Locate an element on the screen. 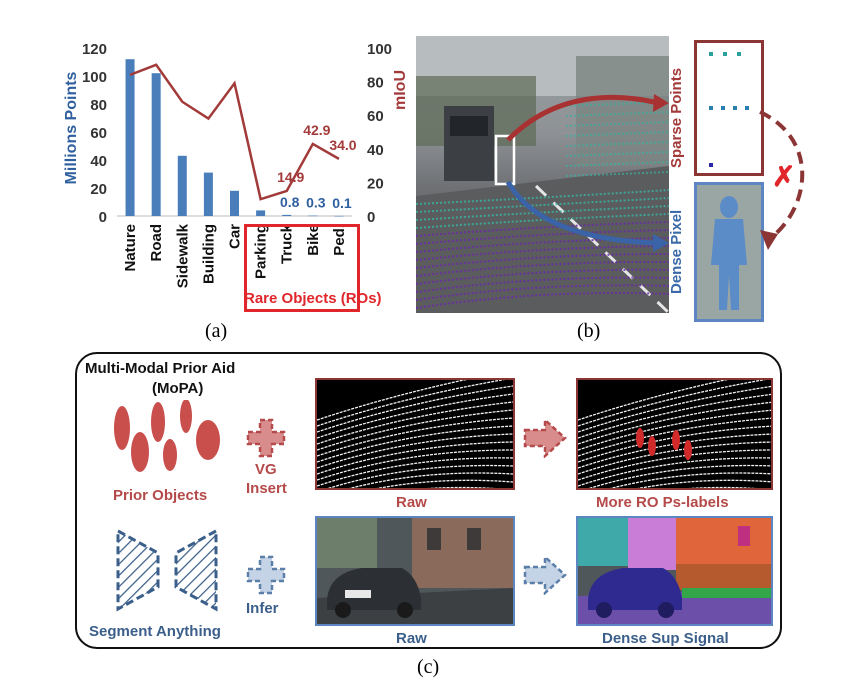 The height and width of the screenshot is (691, 866). x-tick-label: Truck is located at coordinates (287, 243).